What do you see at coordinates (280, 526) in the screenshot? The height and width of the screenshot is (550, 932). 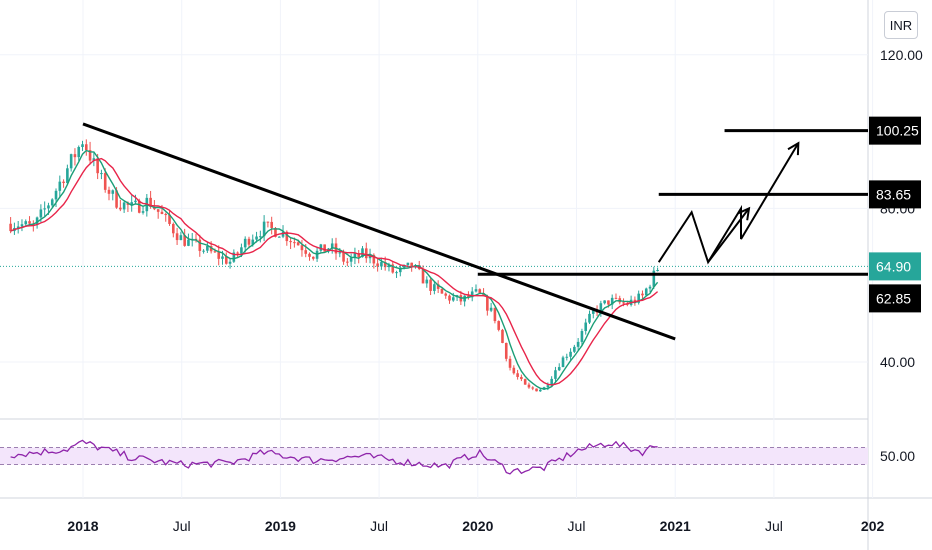 I see `x-tick-label: 2019` at bounding box center [280, 526].